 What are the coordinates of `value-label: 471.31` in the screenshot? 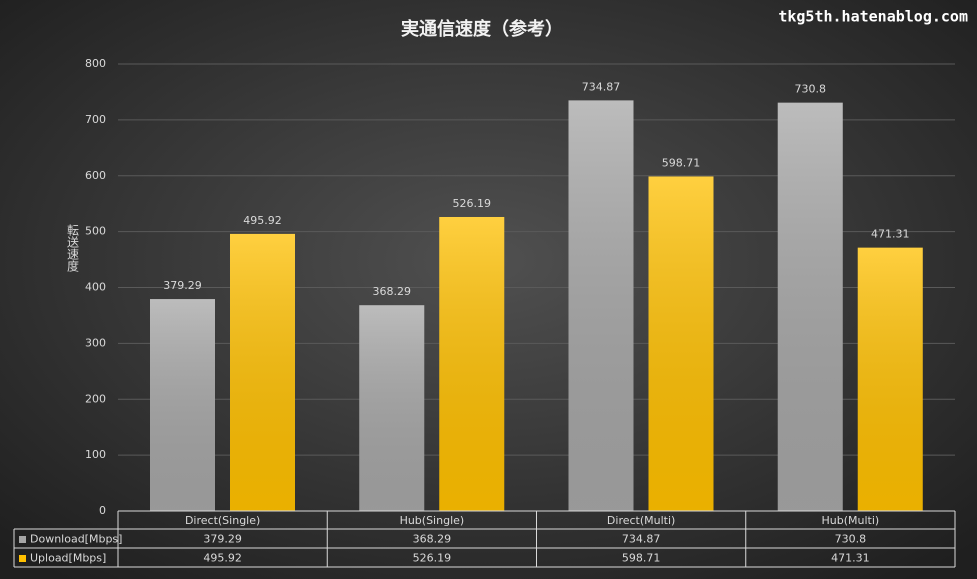 It's located at (890, 234).